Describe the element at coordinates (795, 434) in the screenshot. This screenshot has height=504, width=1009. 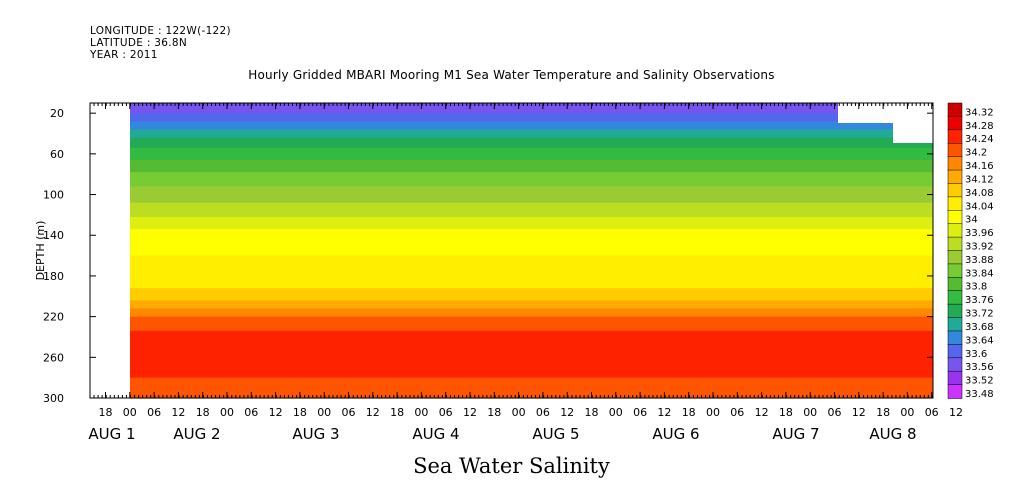
I see `x-day-label: AUG 7` at that location.